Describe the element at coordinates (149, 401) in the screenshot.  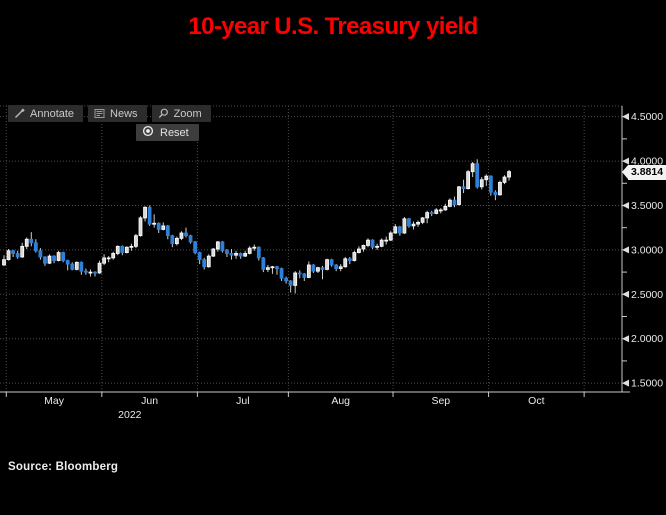
I see `x-axis-label: Jun` at that location.